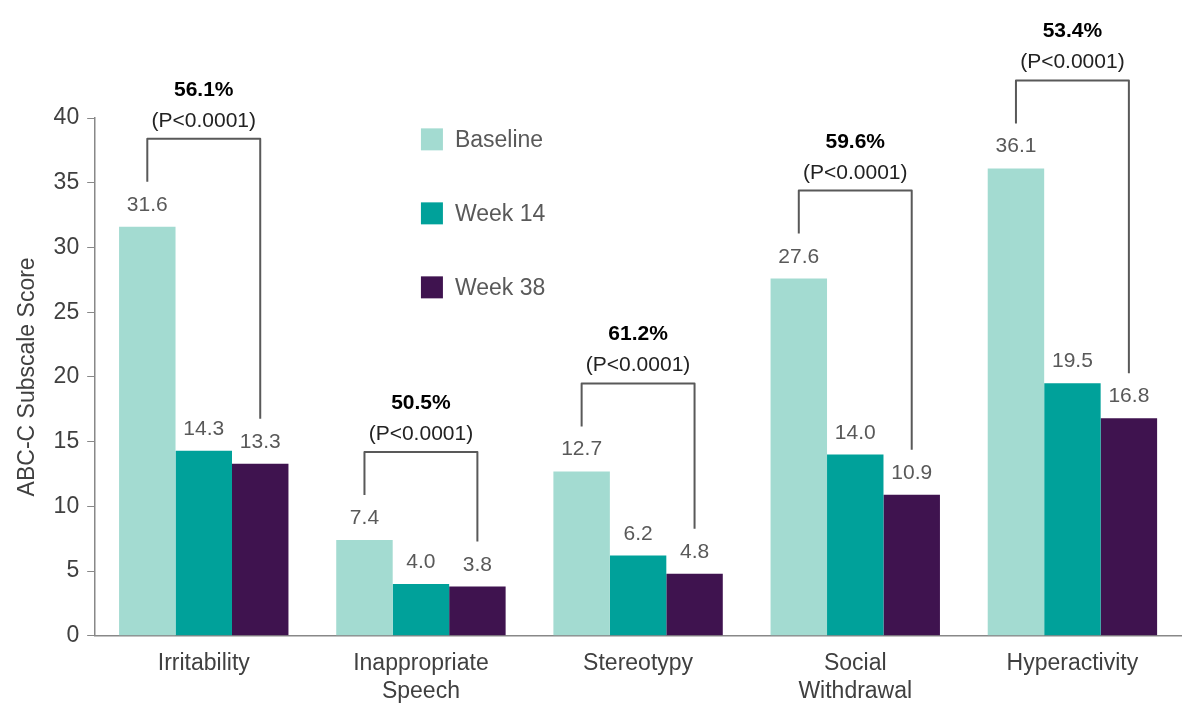 The height and width of the screenshot is (717, 1189). Describe the element at coordinates (204, 661) in the screenshot. I see `x-tick-label: Irritability` at that location.